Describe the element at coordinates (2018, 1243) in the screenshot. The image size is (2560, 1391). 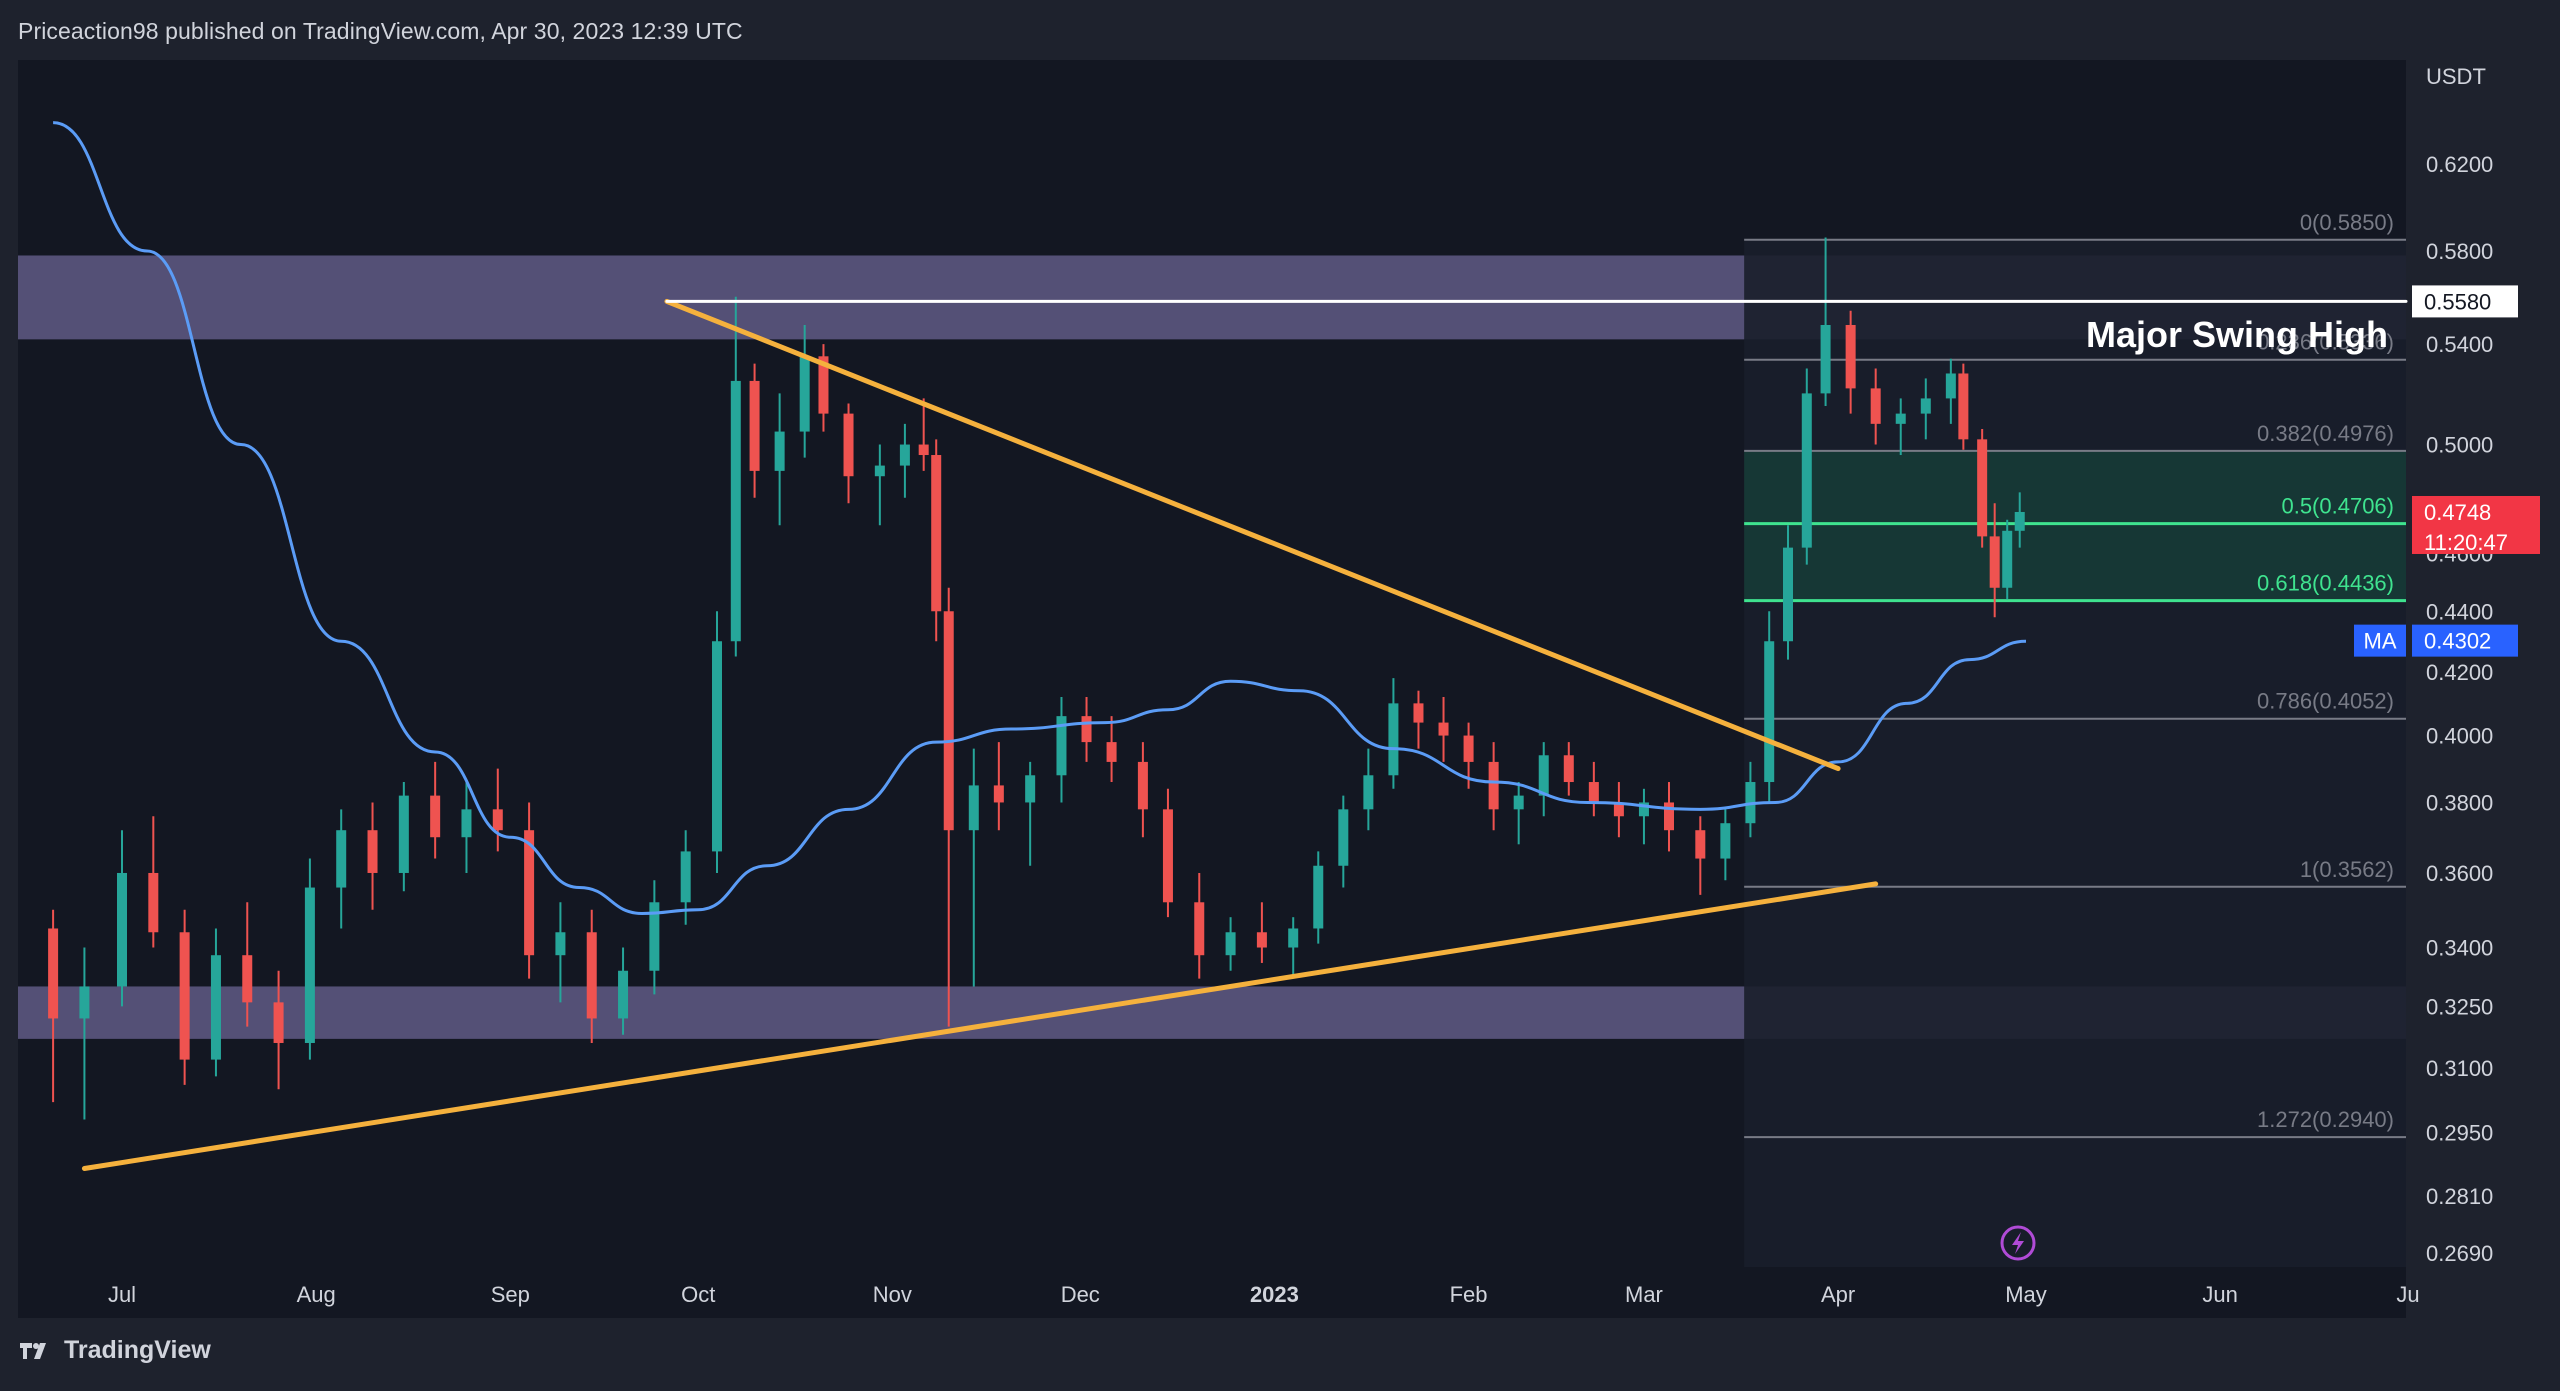
I see `alert-icon` at that location.